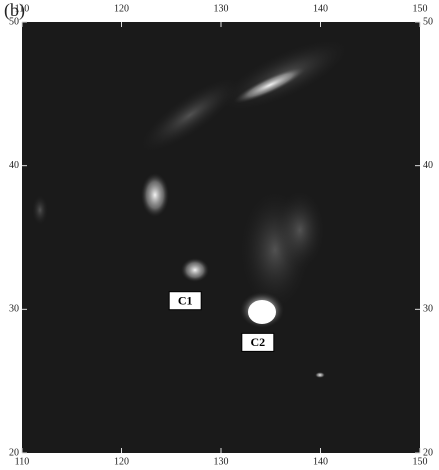 Image resolution: width=439 pixels, height=470 pixels. Describe the element at coordinates (14, 21) in the screenshot. I see `y-tick-label-left: 50` at that location.